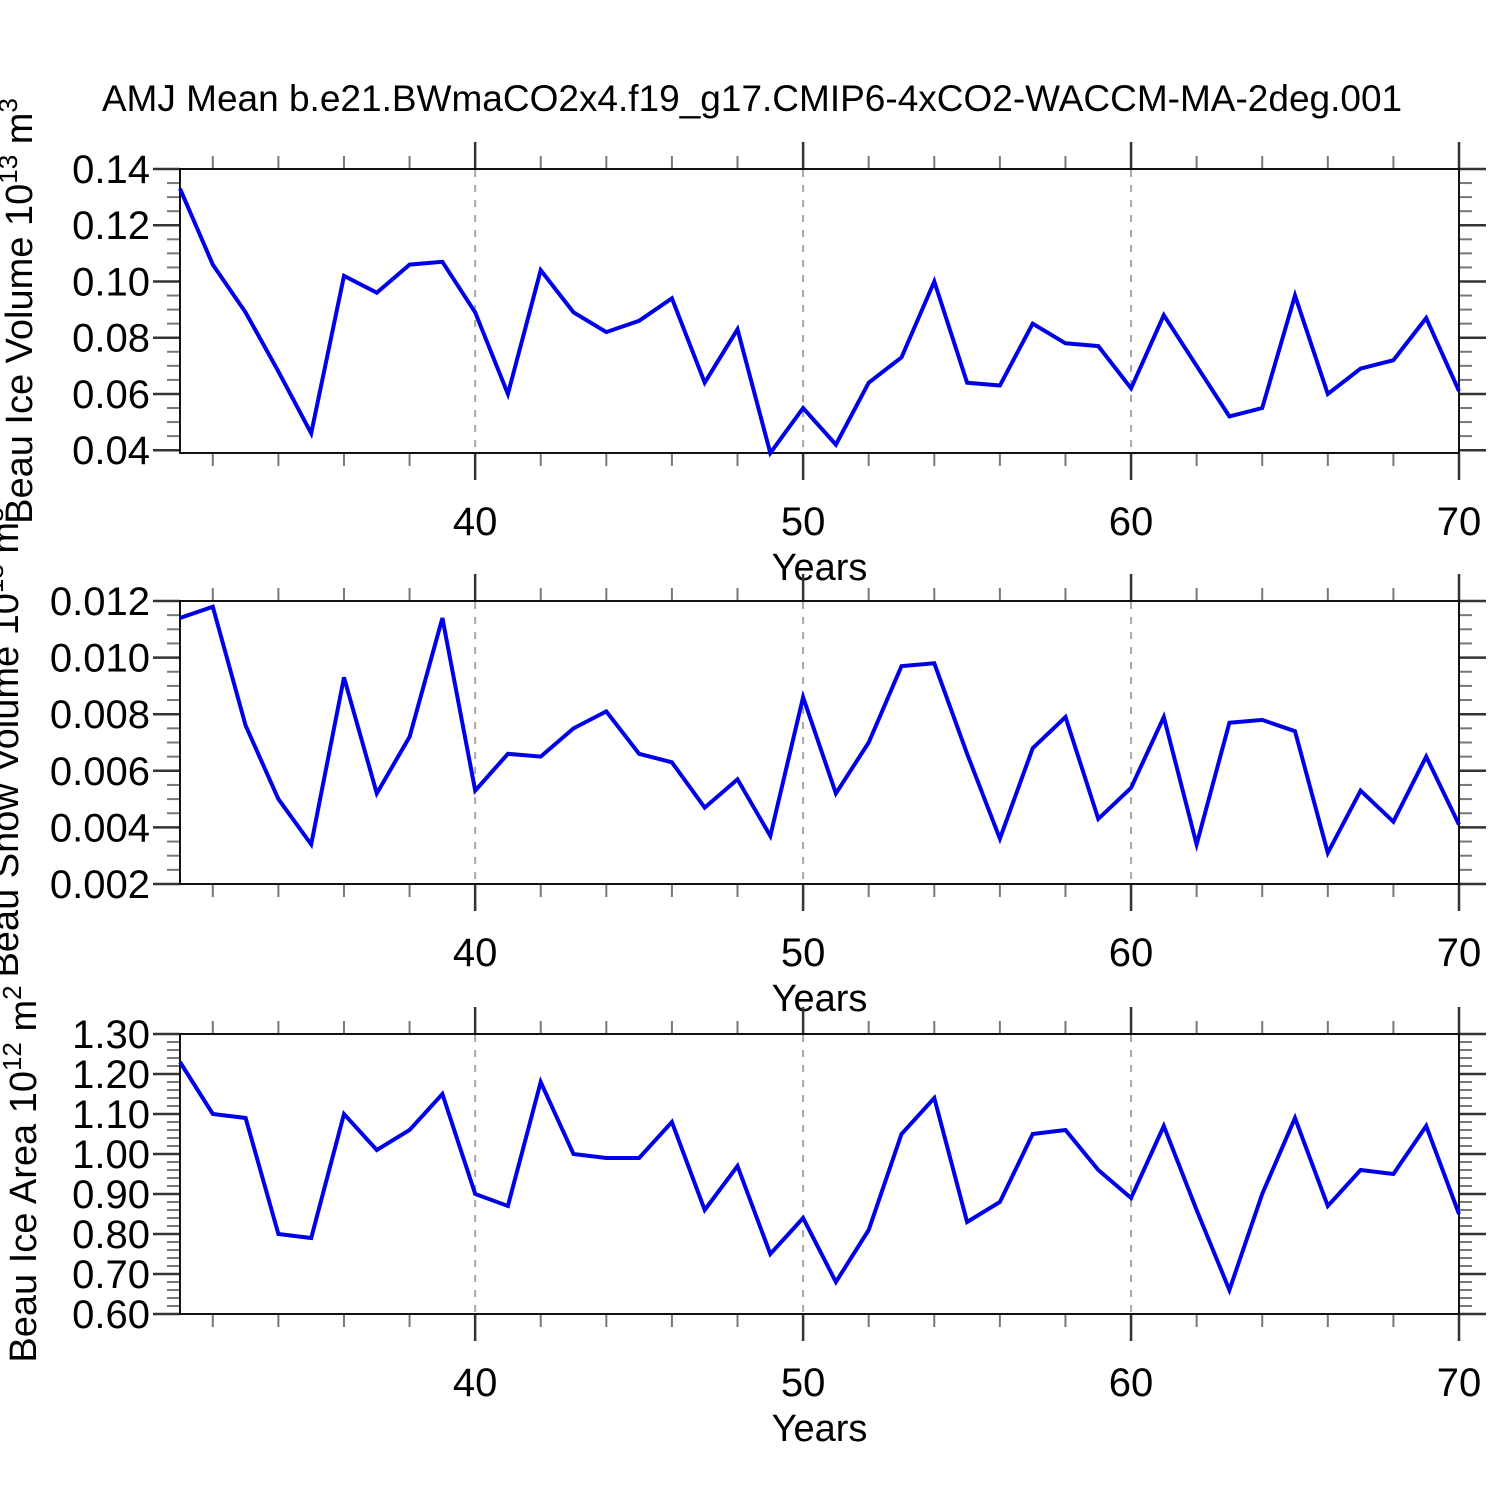  Describe the element at coordinates (100, 885) in the screenshot. I see `y-tick-label: 0.002` at that location.